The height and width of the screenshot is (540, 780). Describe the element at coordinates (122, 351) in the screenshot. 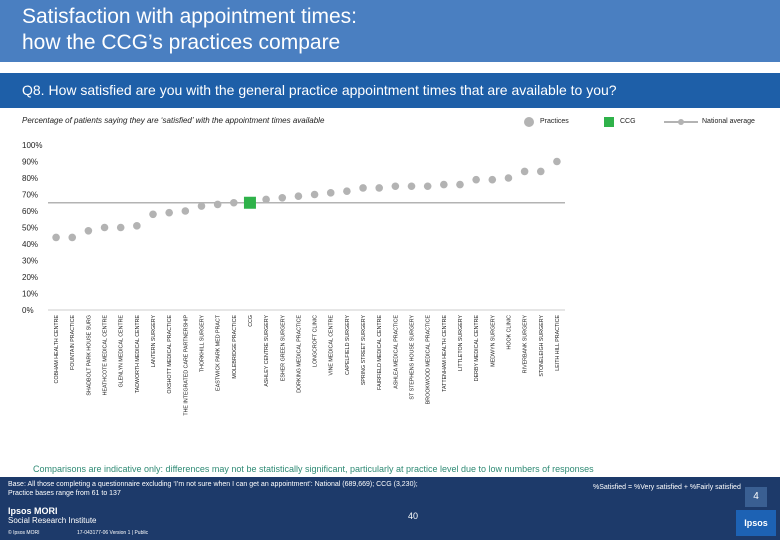

I see `category-label: GLENLYN MEDICAL CENTRE` at that location.